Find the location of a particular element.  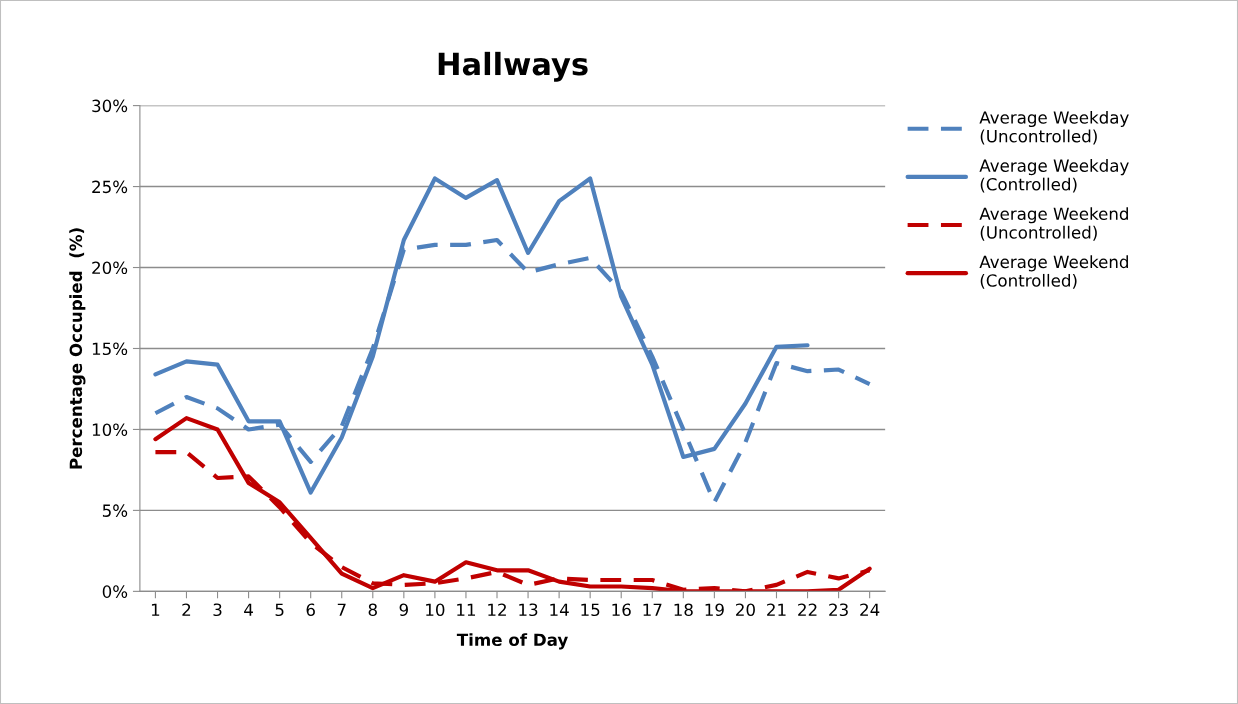

x-tick-label: 12 is located at coordinates (497, 609).